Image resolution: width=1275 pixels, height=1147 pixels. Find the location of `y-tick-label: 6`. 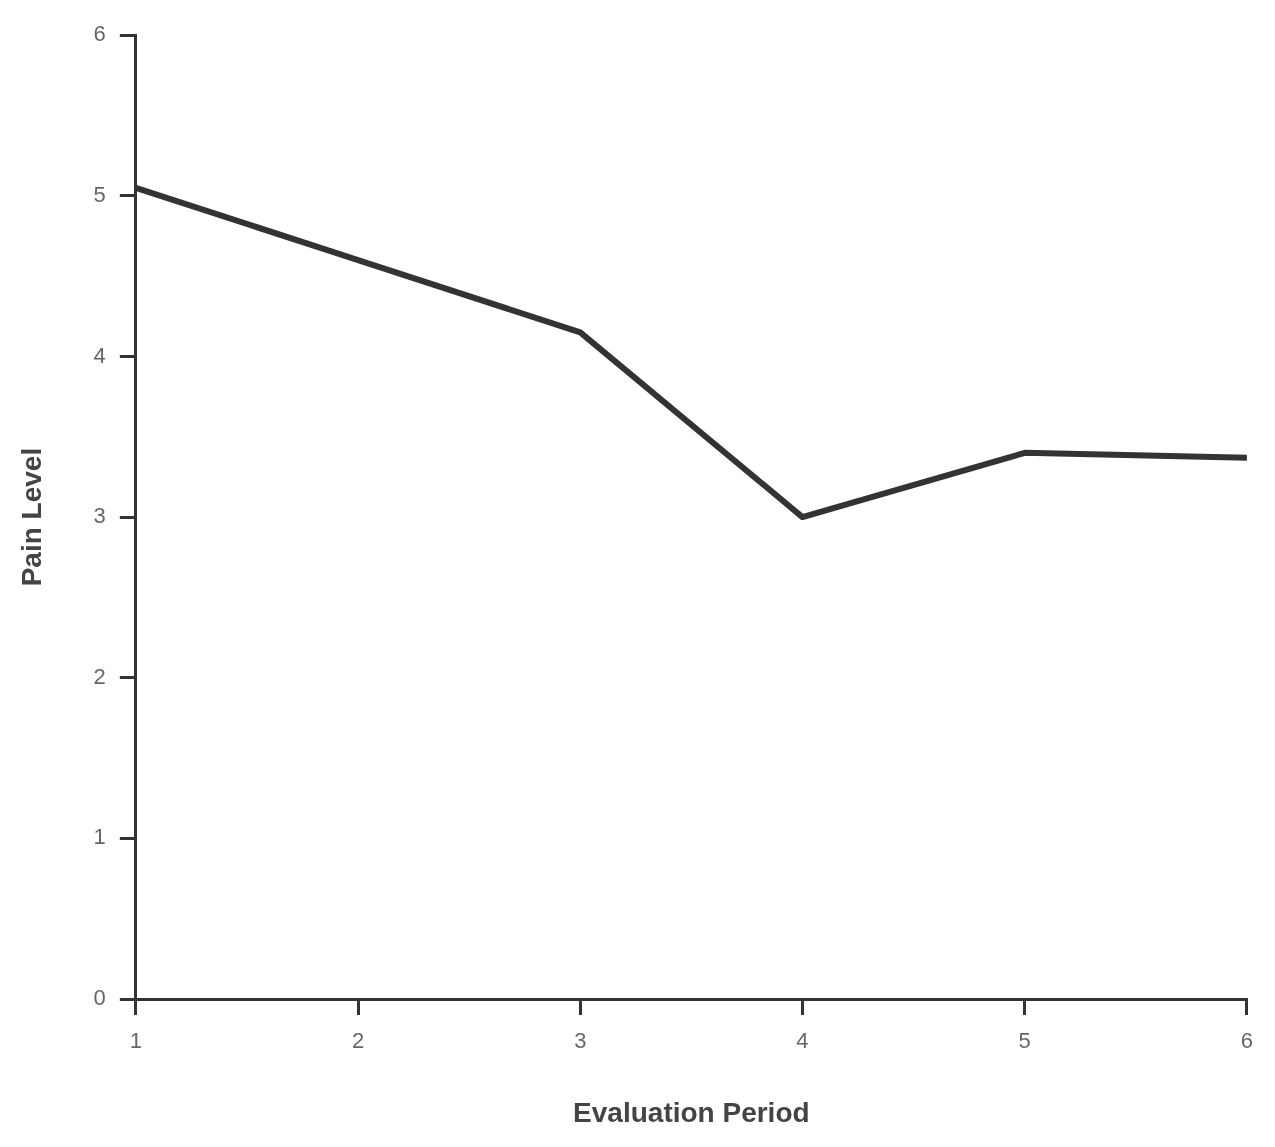

y-tick-label: 6 is located at coordinates (99, 34).